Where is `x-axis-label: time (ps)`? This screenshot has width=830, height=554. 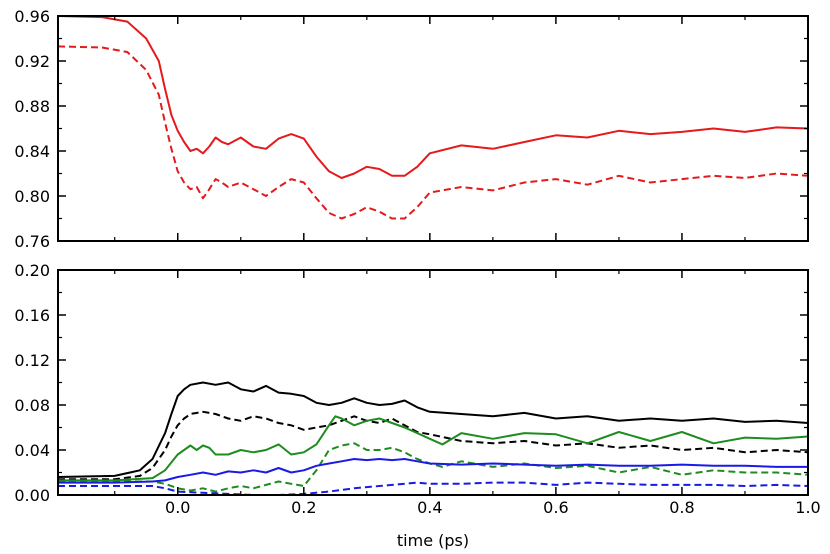 x-axis-label: time (ps) is located at coordinates (433, 540).